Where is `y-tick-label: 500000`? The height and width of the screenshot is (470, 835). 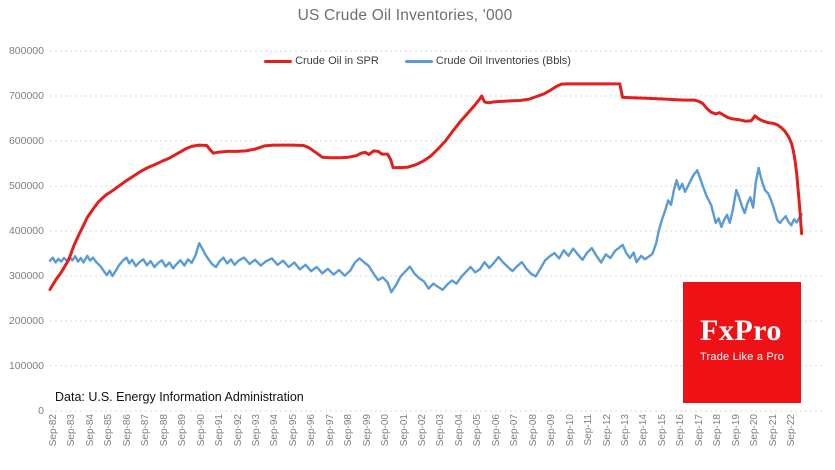
y-tick-label: 500000 is located at coordinates (26, 186).